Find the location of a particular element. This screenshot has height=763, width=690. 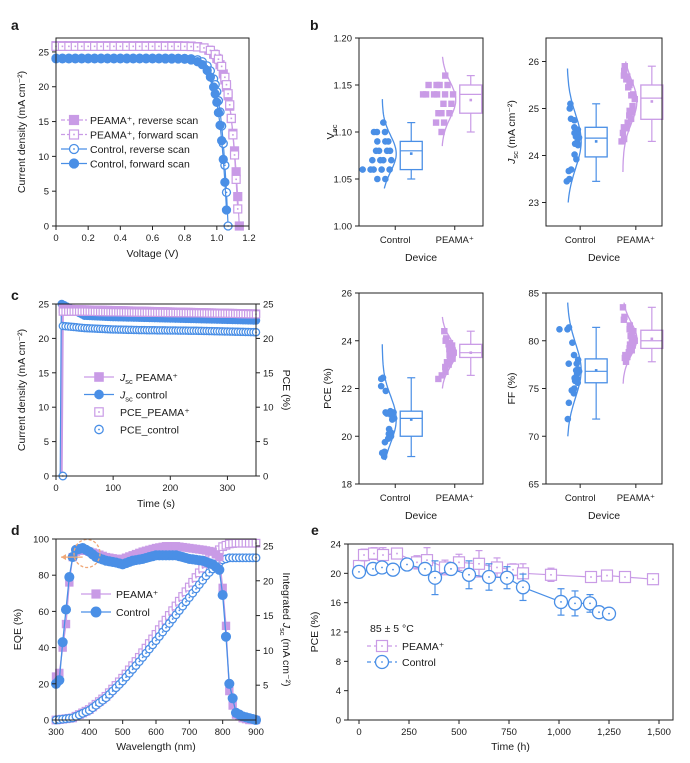

y2-label-sub: sc is located at coordinates (282, 632).